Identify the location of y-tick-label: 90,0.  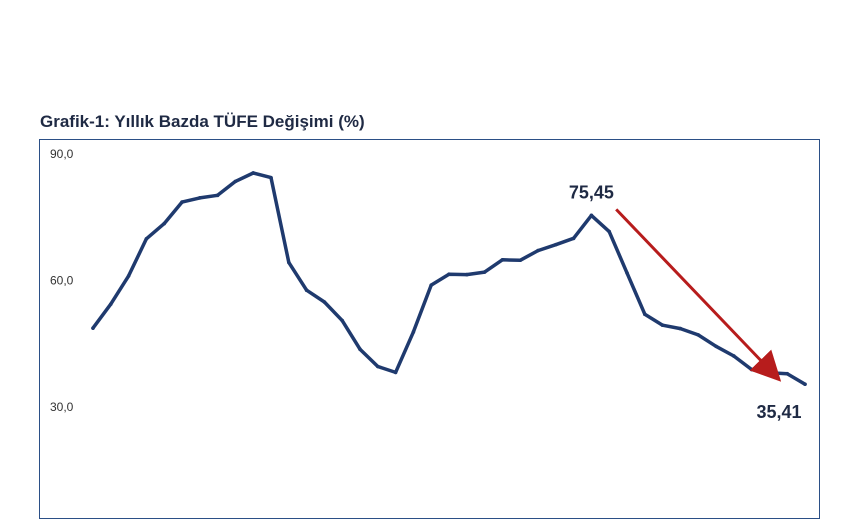
(62, 154).